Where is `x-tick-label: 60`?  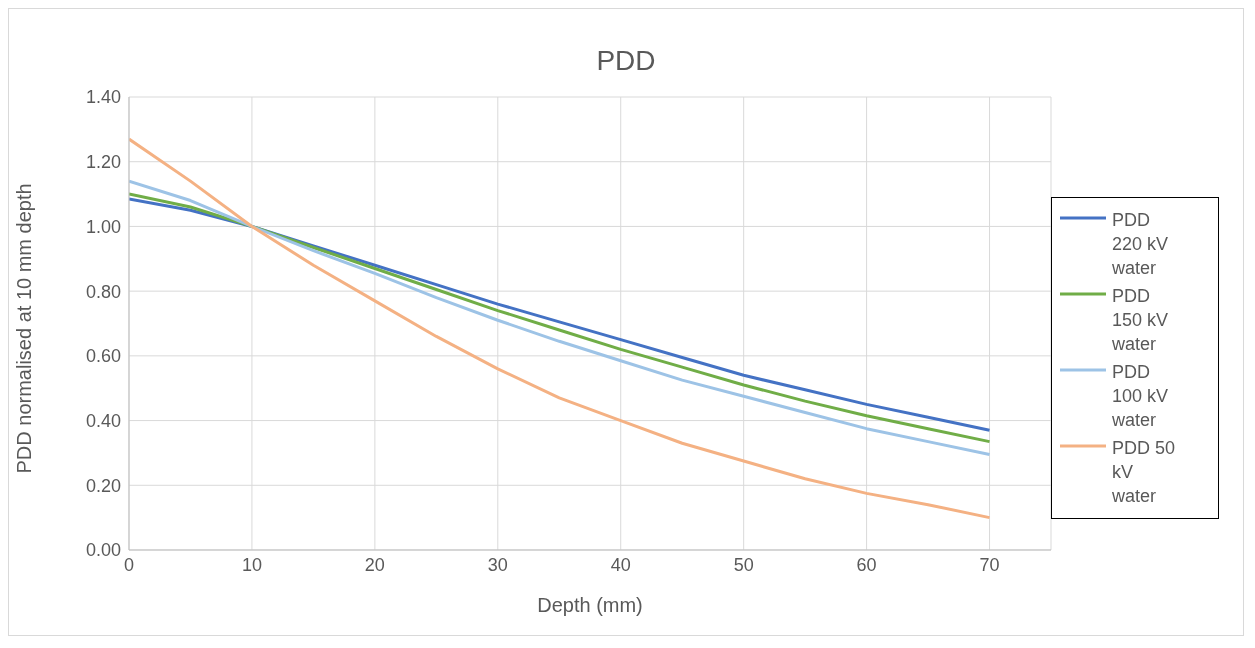
x-tick-label: 60 is located at coordinates (866, 564).